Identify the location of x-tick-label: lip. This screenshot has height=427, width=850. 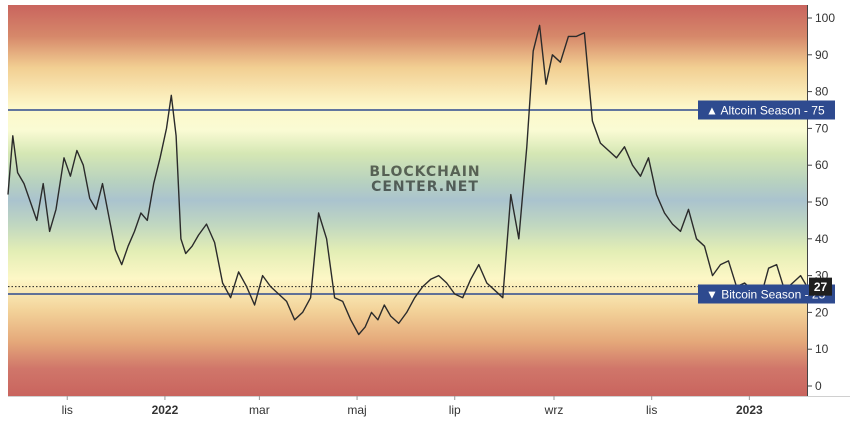
(455, 410).